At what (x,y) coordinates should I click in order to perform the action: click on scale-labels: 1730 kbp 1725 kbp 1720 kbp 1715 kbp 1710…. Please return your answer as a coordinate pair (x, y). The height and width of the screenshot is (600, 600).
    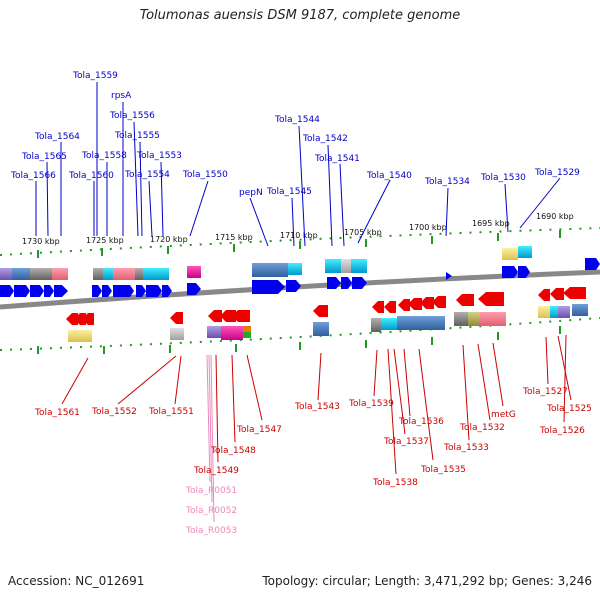
    Looking at the image, I should click on (298, 229).